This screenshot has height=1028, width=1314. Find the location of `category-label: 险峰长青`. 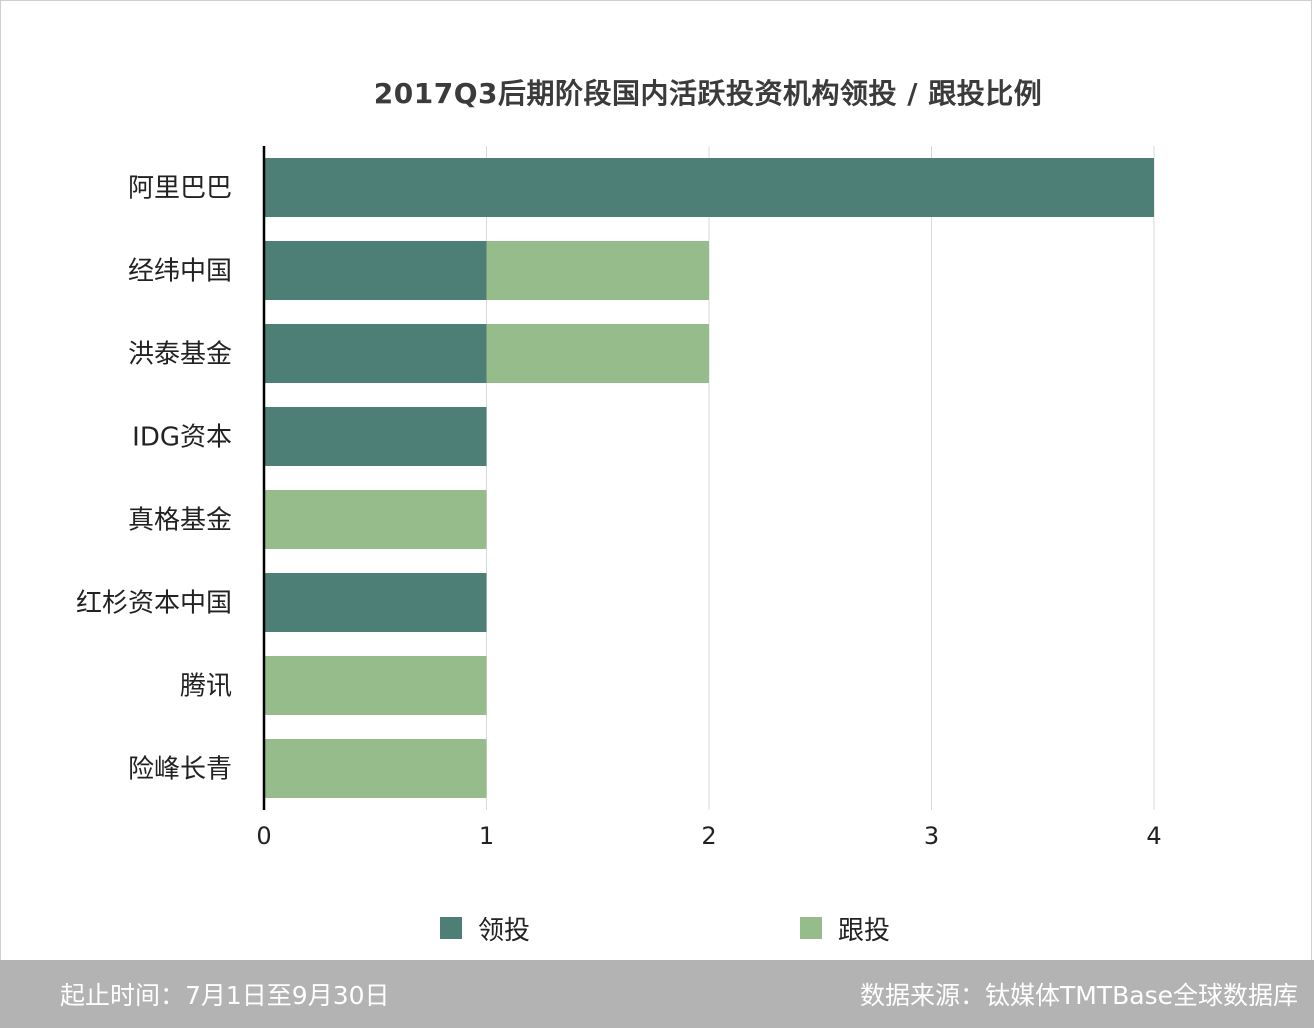

category-label: 险峰长青 is located at coordinates (180, 770).